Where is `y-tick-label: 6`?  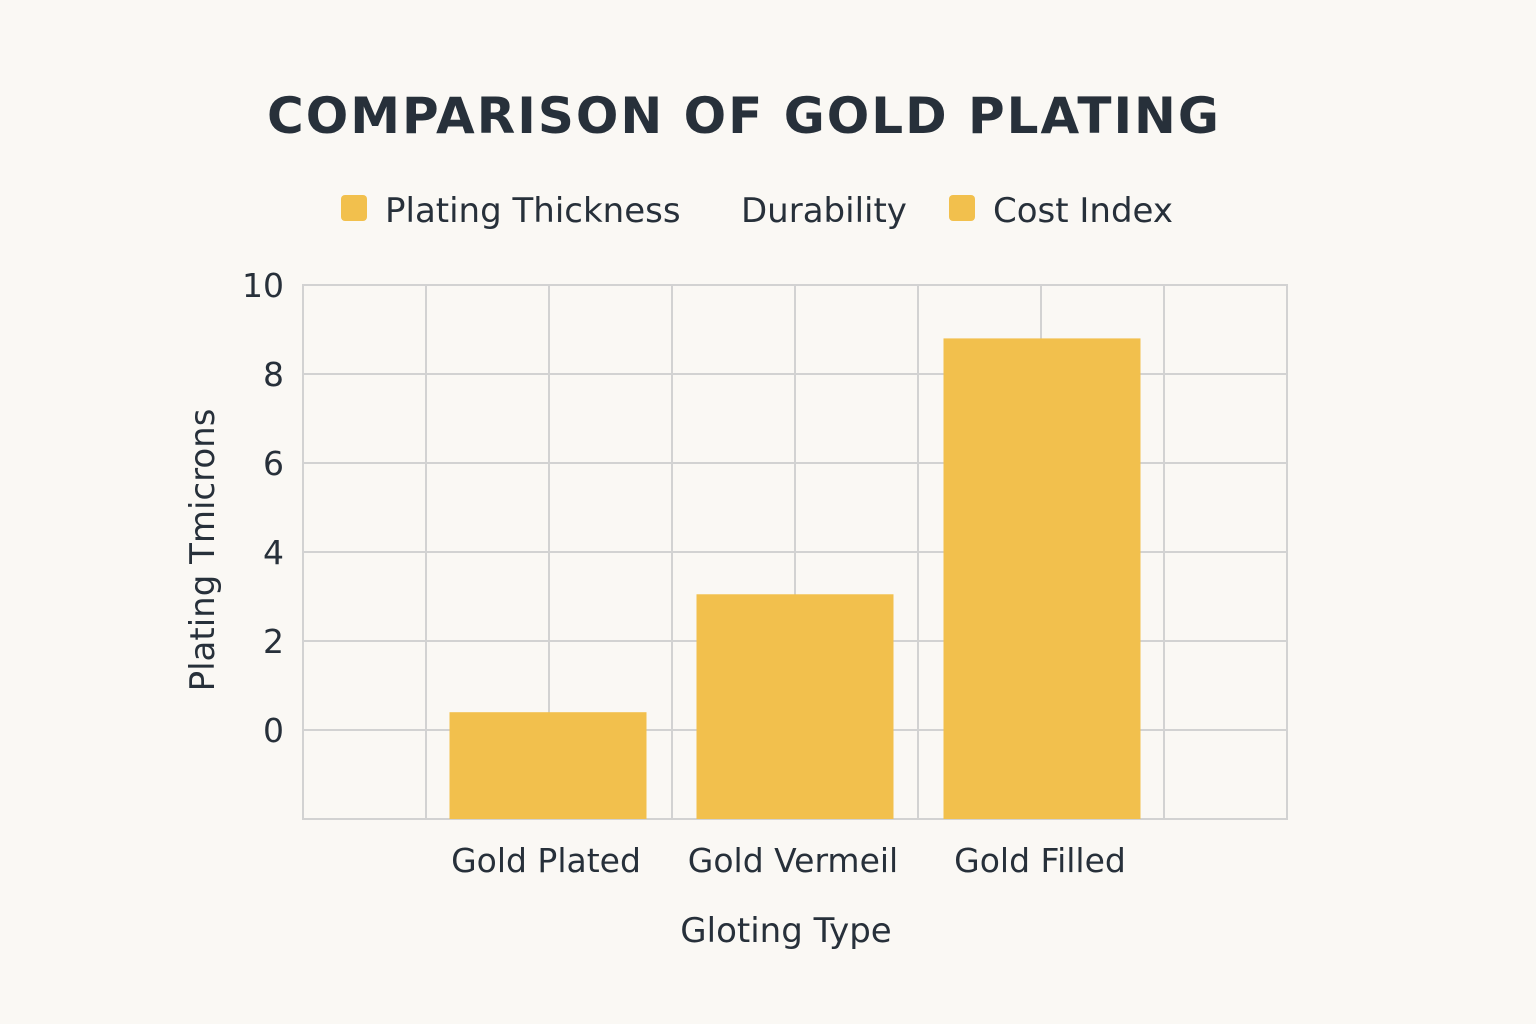
y-tick-label: 6 is located at coordinates (273, 463).